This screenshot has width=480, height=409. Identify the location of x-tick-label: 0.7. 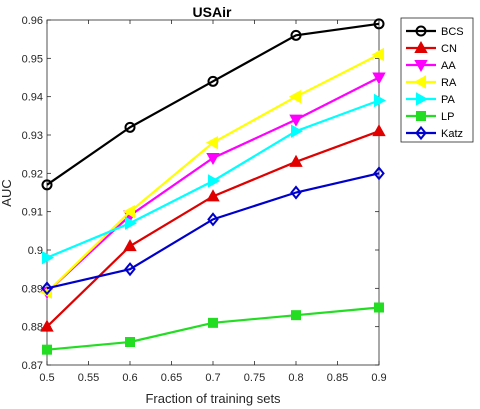
(212, 378).